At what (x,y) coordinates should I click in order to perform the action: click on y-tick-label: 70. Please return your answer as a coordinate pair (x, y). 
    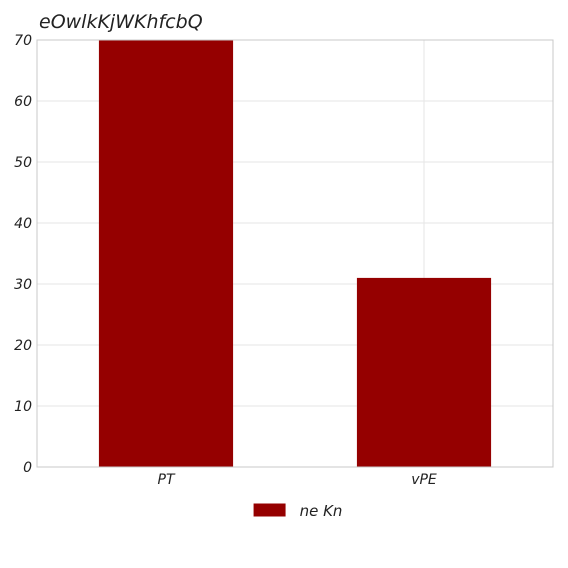
    Looking at the image, I should click on (23, 41).